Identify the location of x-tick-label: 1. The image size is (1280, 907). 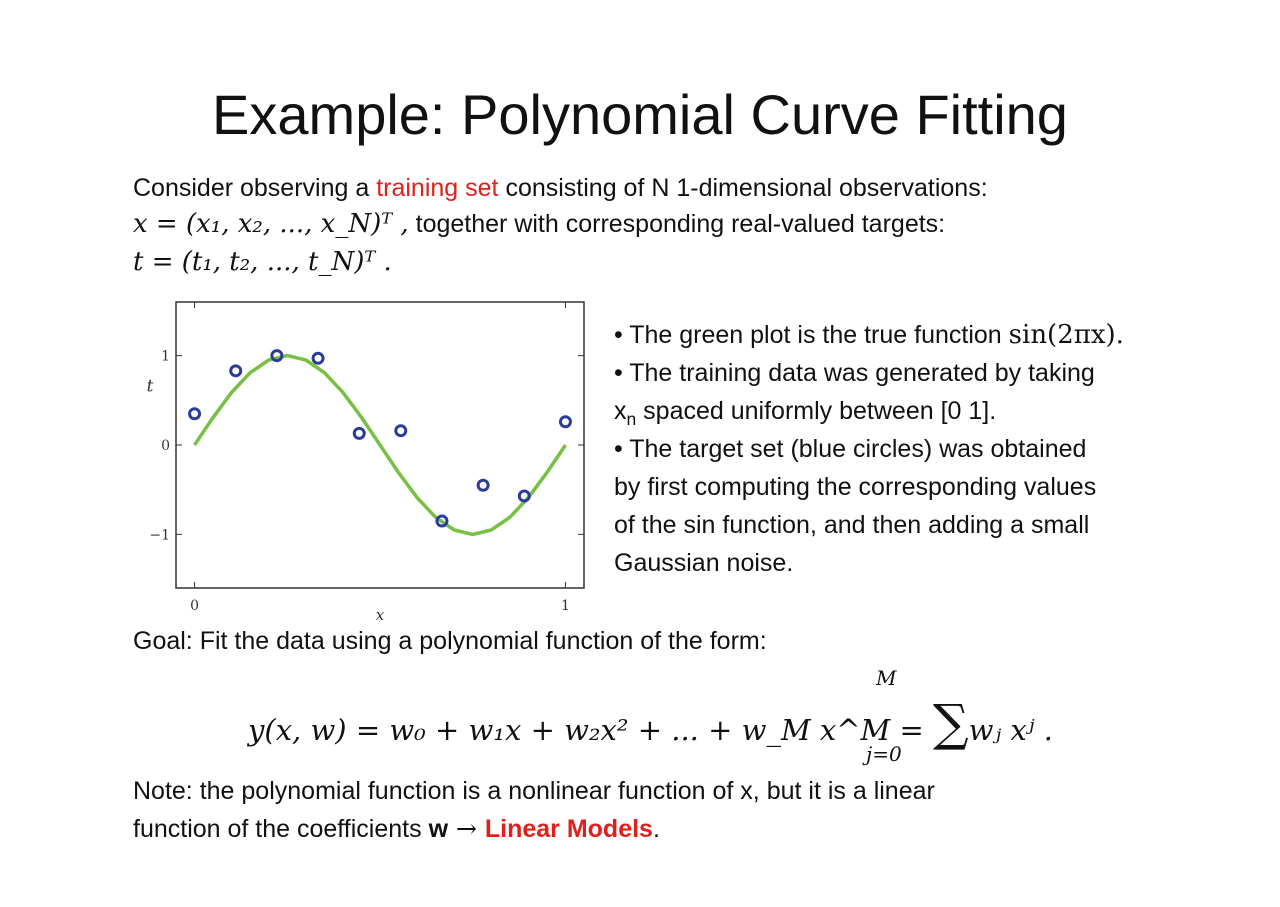
(565, 606).